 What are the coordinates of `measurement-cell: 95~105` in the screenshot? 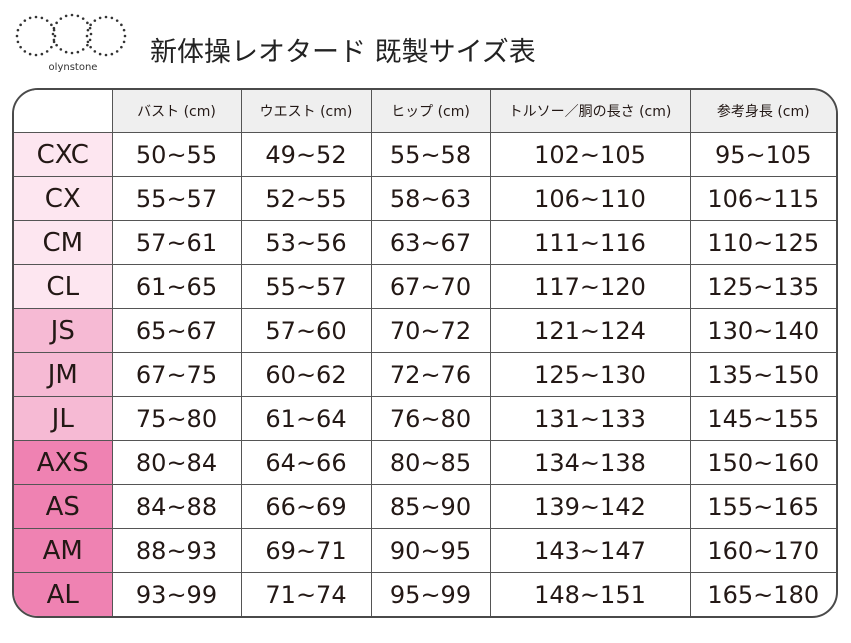 It's located at (762, 154).